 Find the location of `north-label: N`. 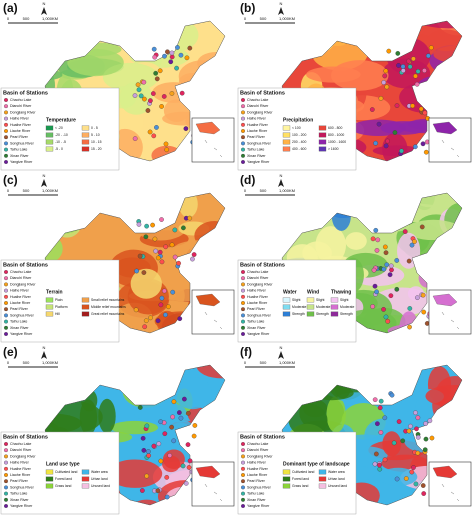

north-label: N is located at coordinates (44, 175).